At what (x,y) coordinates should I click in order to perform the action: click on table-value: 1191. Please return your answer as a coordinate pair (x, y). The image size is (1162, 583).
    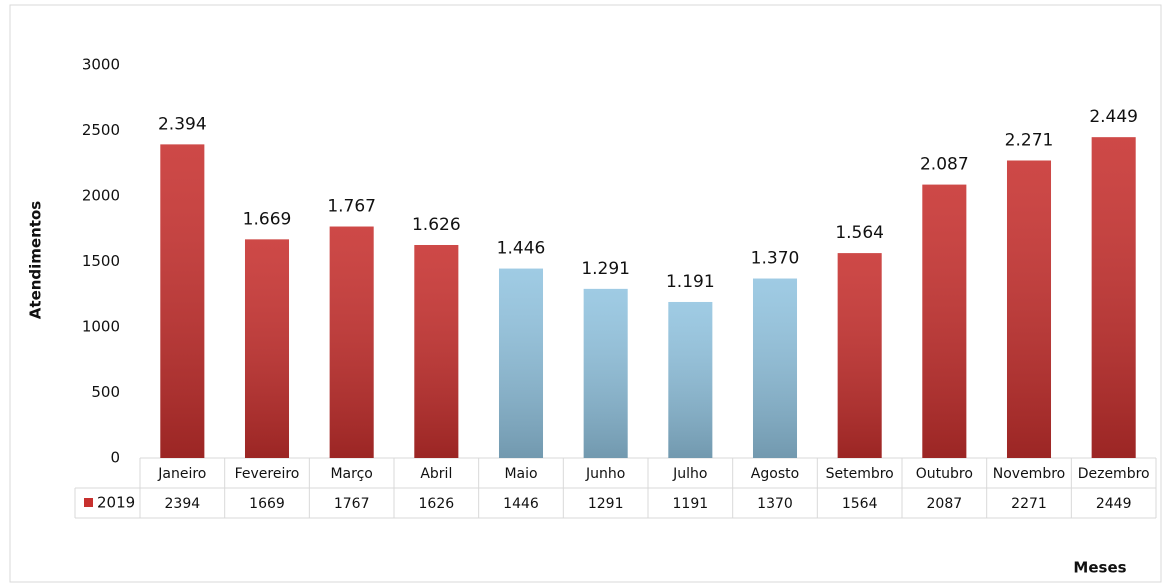
    Looking at the image, I should click on (691, 504).